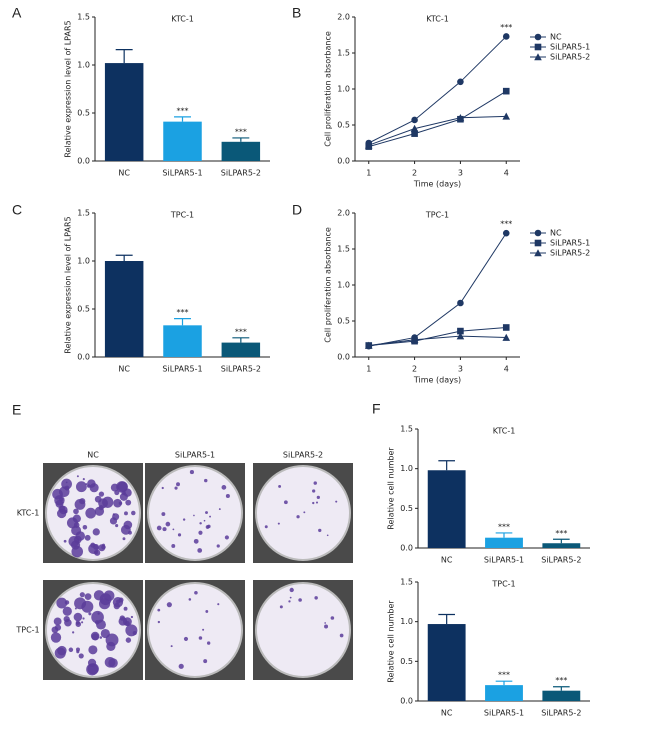  Describe the element at coordinates (343, 89) in the screenshot. I see `y-tick-label: 1.0` at that location.